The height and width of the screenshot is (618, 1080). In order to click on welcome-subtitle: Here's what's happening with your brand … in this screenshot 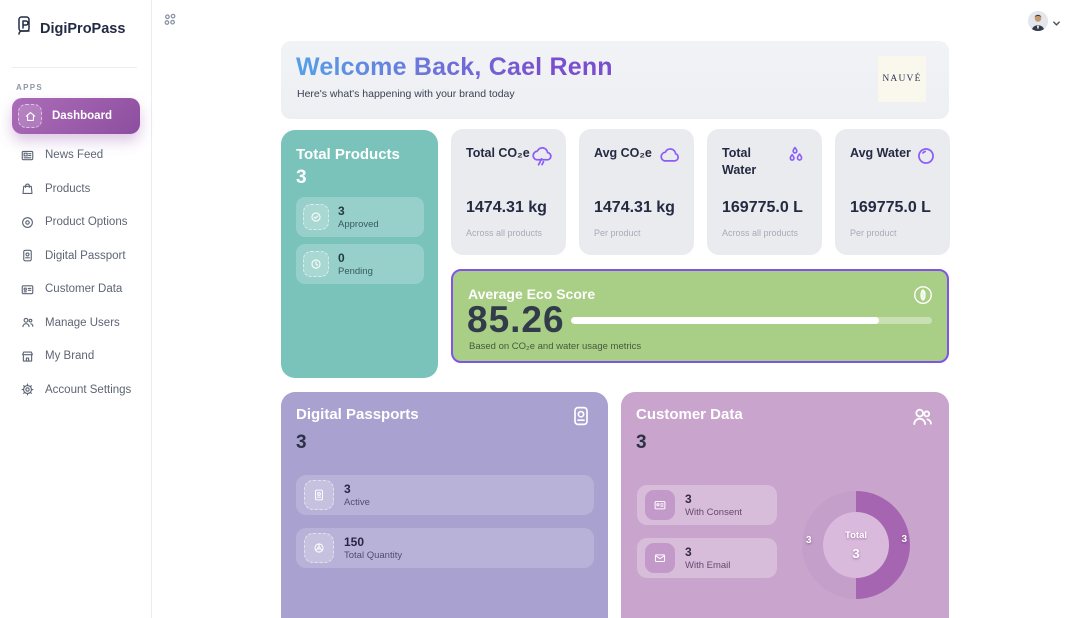, I will do `click(406, 94)`.